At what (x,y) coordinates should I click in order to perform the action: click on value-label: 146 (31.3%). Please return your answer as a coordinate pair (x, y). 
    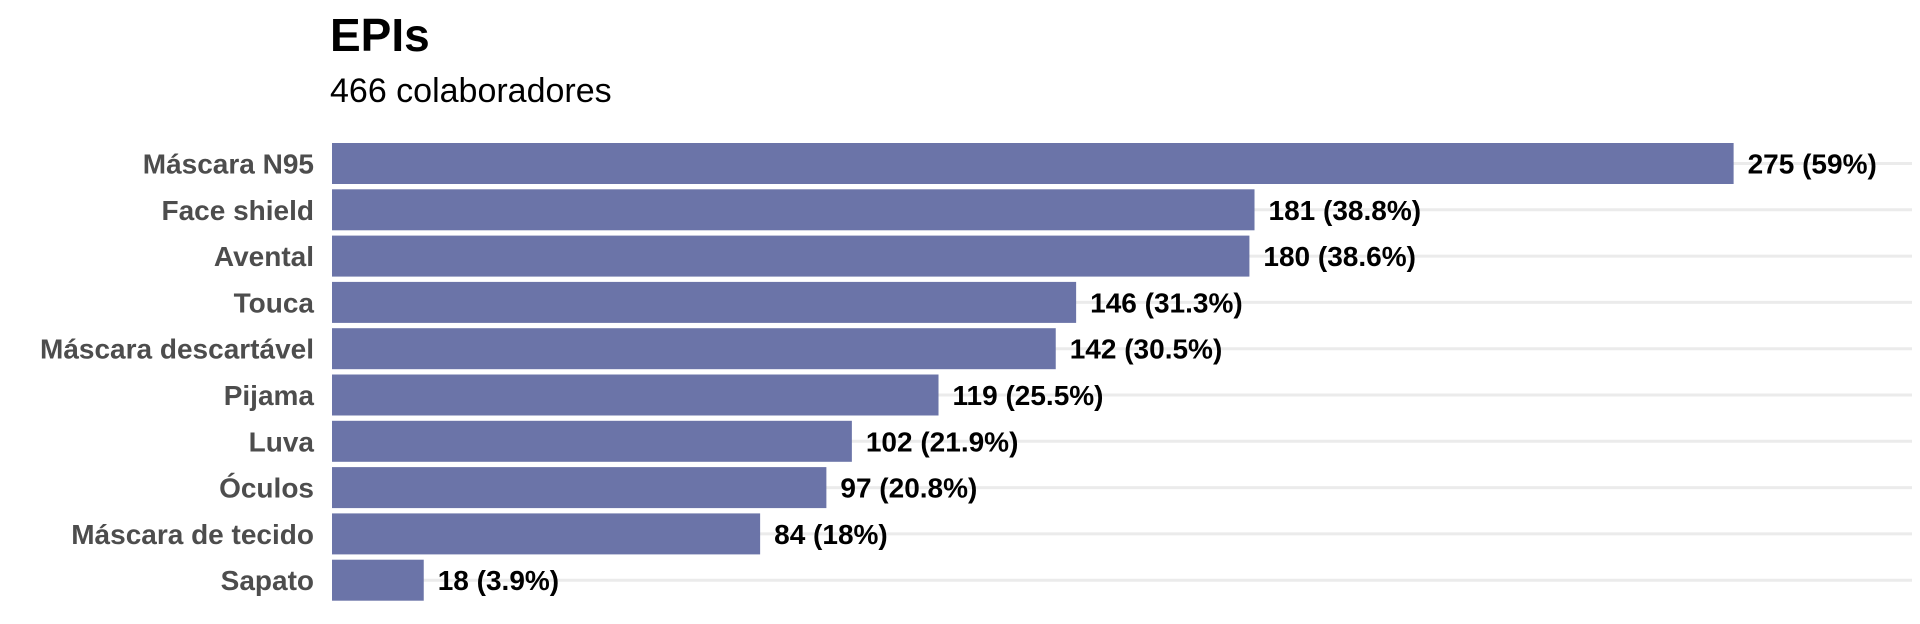
    Looking at the image, I should click on (1166, 302).